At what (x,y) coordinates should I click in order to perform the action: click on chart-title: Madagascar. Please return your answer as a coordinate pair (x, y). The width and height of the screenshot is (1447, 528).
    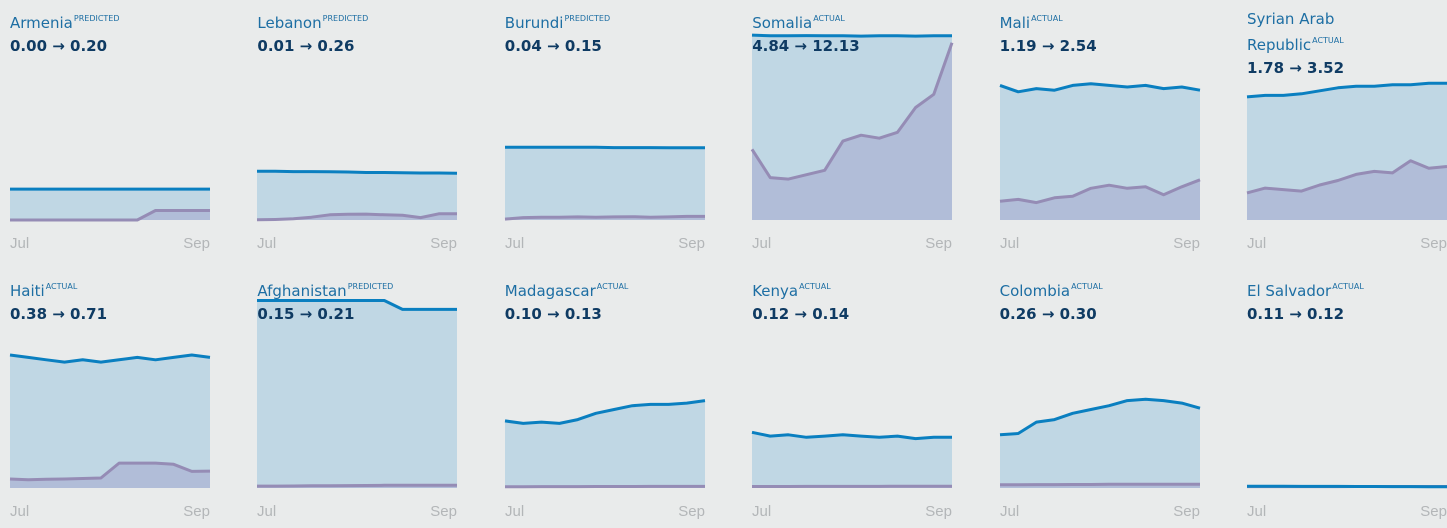
    Looking at the image, I should click on (550, 291).